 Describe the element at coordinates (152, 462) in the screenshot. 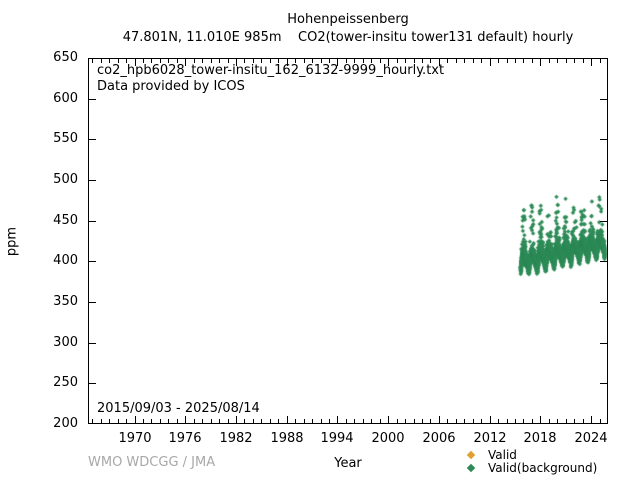

I see `credit-text: WMO WDCGG / JMA` at that location.